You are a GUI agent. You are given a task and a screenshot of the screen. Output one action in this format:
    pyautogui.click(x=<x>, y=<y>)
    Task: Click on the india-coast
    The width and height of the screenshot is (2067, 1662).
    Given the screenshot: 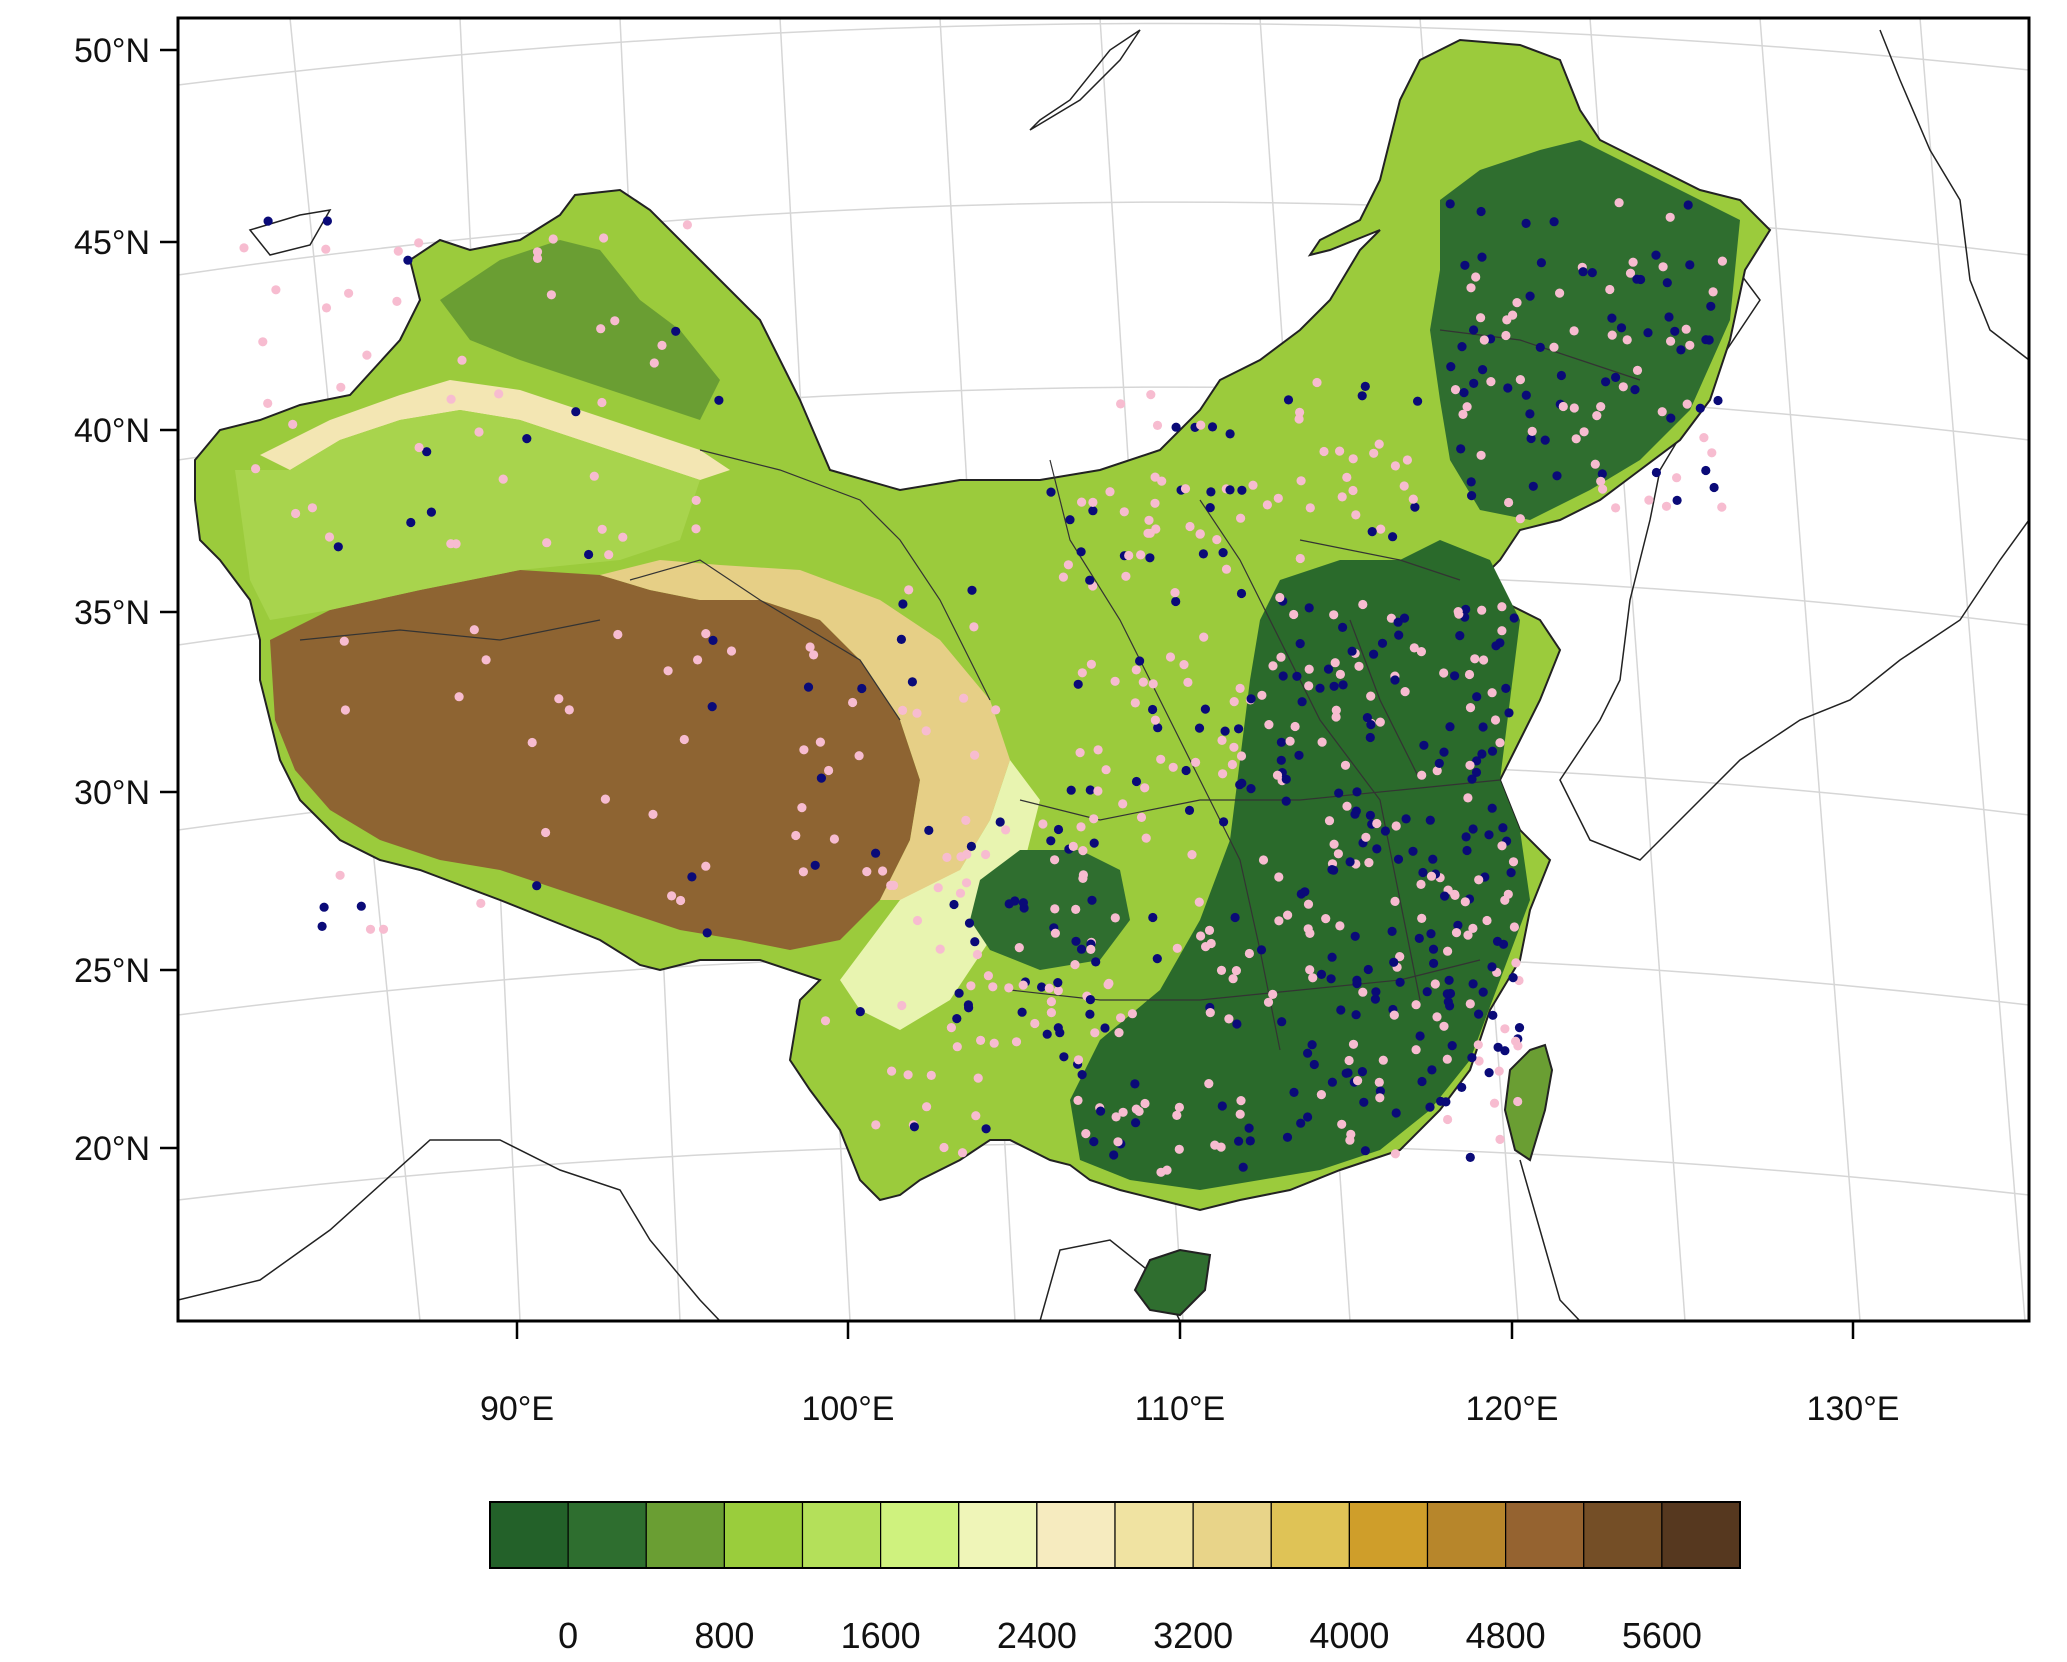 What is the action you would take?
    pyautogui.click(x=449, y=1230)
    